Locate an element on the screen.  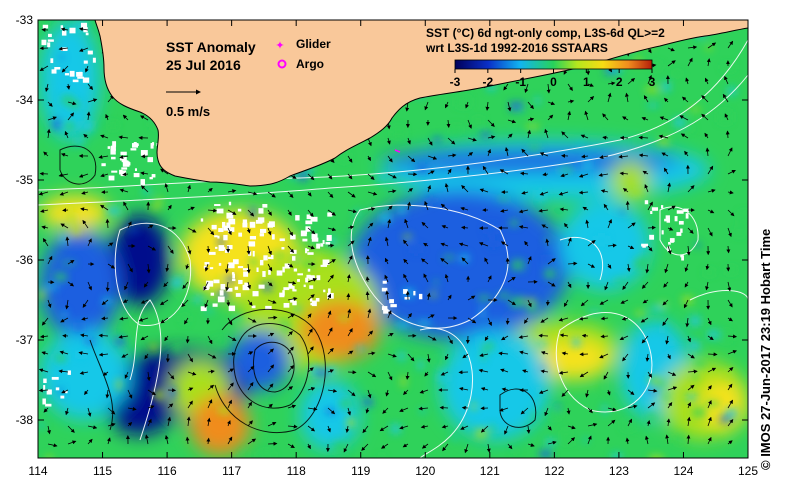
y-tick-label: -33 is located at coordinates (25, 20).